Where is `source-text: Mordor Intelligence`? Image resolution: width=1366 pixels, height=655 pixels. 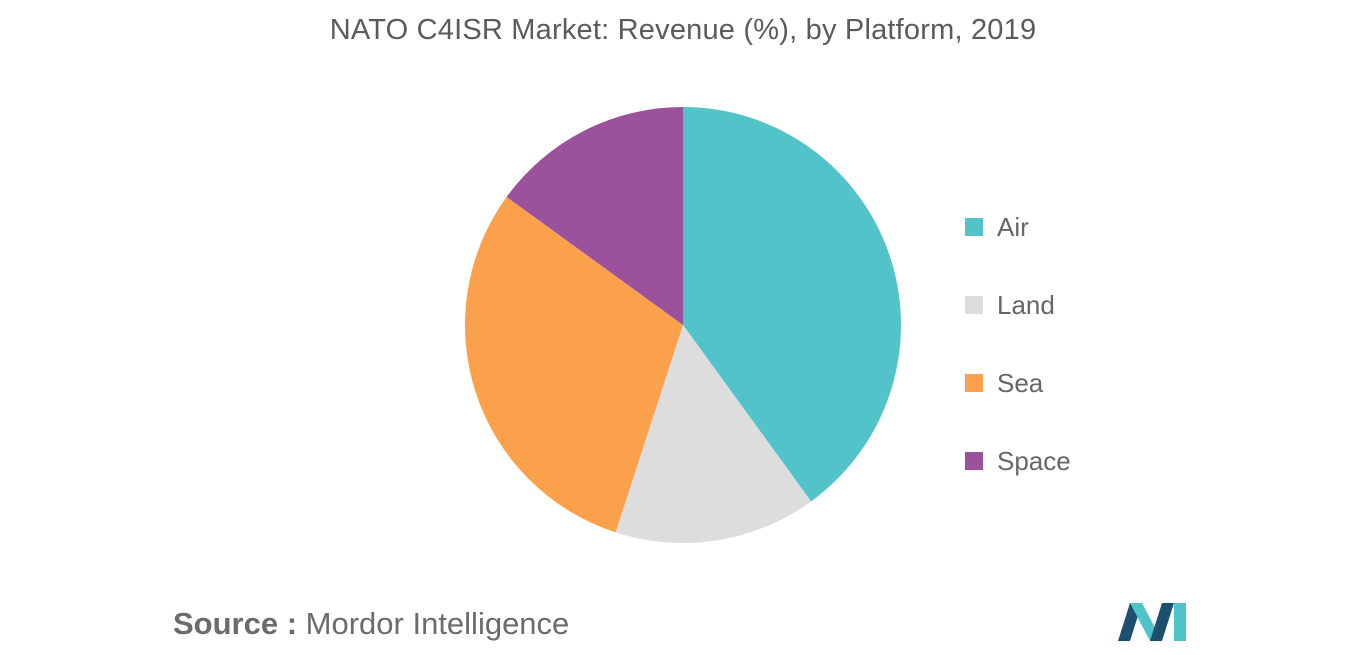 source-text: Mordor Intelligence is located at coordinates (437, 623).